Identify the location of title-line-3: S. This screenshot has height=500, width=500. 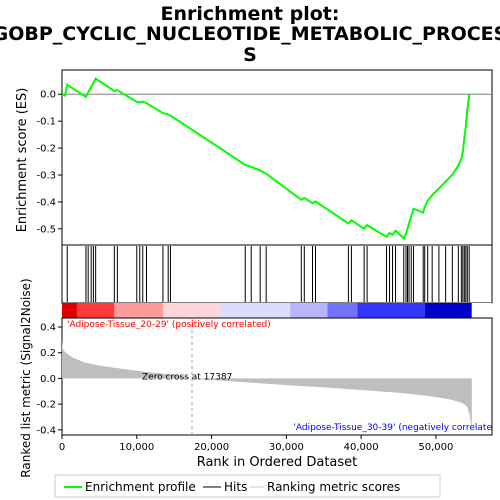
(250, 55).